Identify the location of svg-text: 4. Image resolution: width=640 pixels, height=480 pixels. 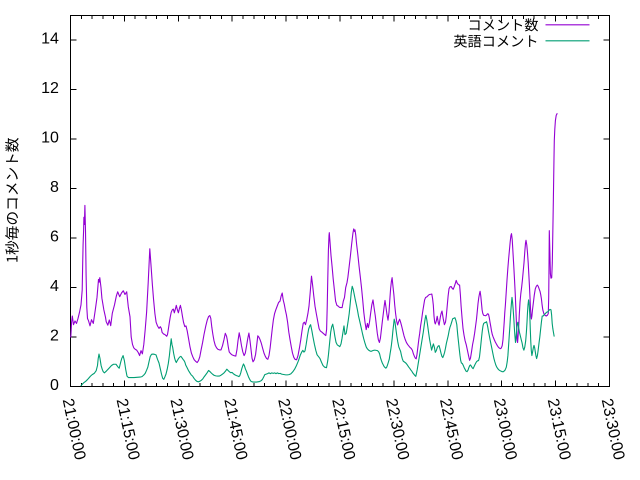
(54, 286).